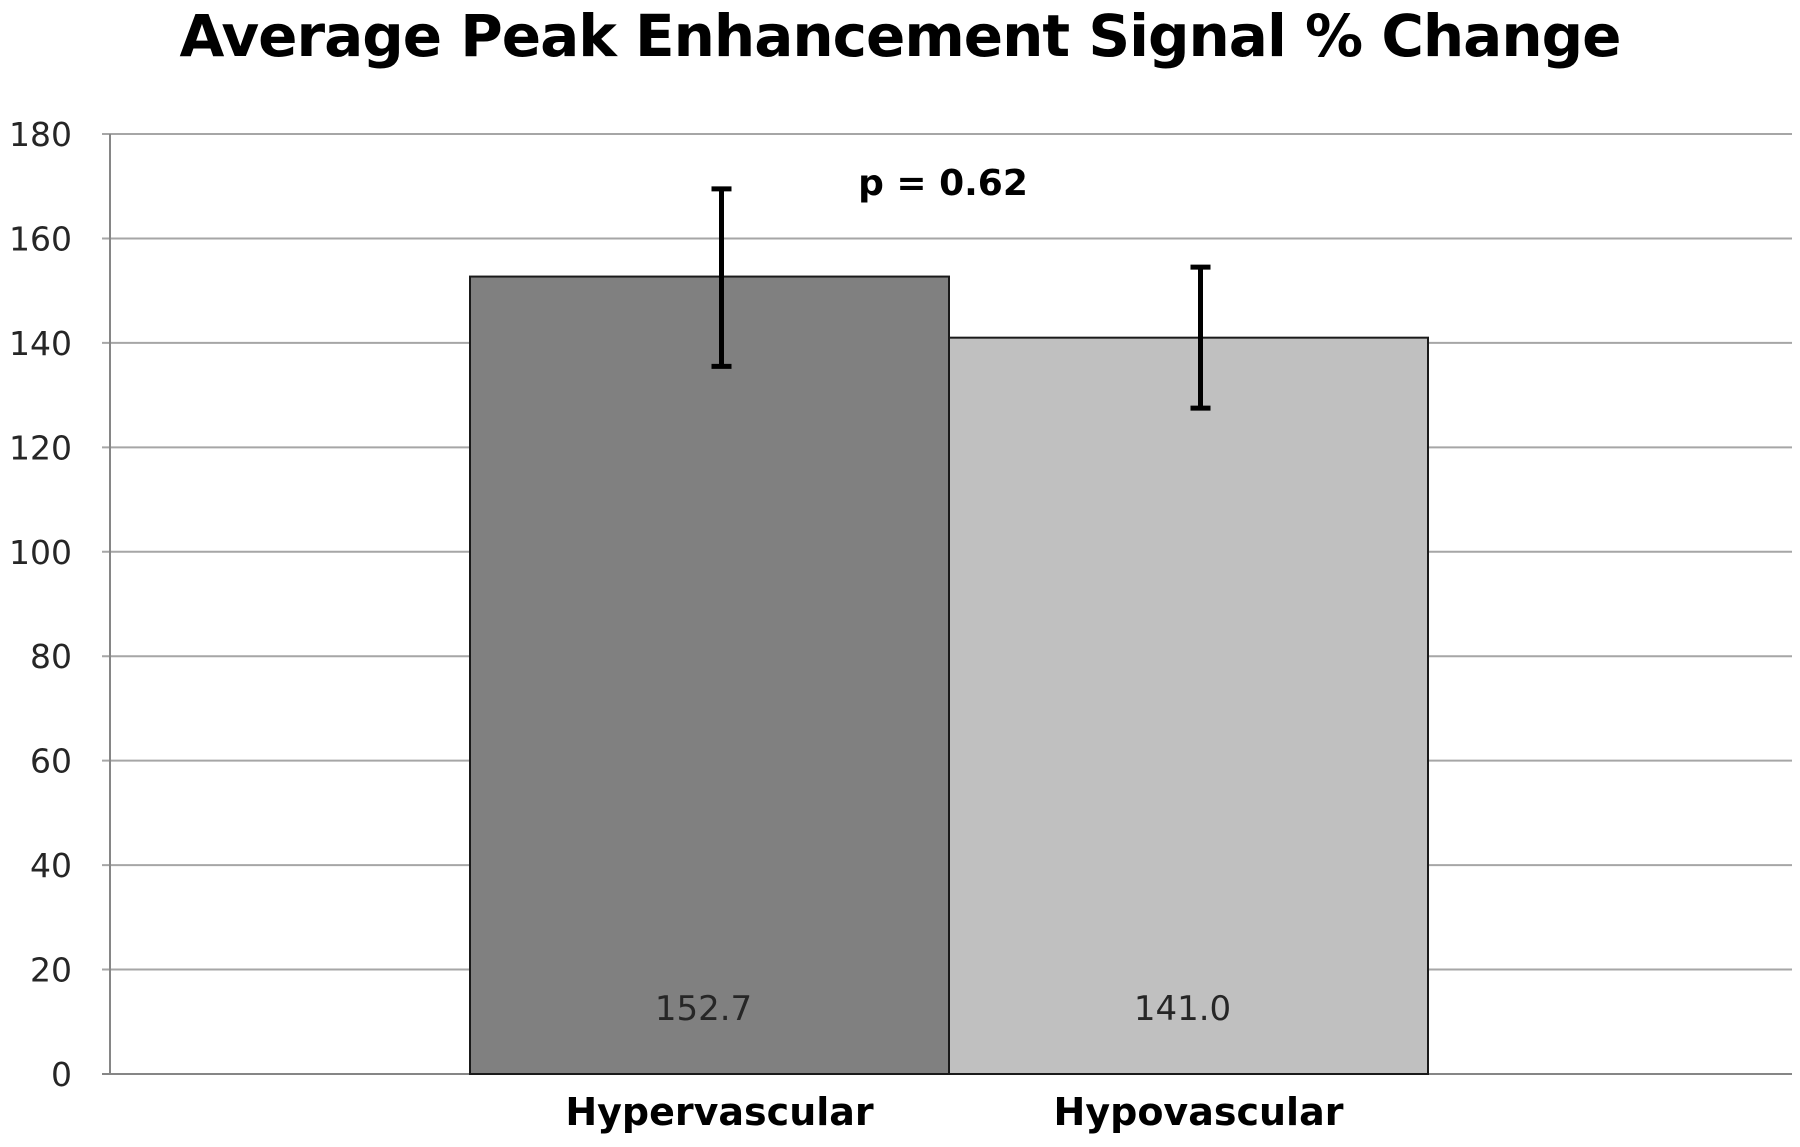 This screenshot has width=1800, height=1147. Describe the element at coordinates (51, 761) in the screenshot. I see `y-tick-label-60: 60` at that location.